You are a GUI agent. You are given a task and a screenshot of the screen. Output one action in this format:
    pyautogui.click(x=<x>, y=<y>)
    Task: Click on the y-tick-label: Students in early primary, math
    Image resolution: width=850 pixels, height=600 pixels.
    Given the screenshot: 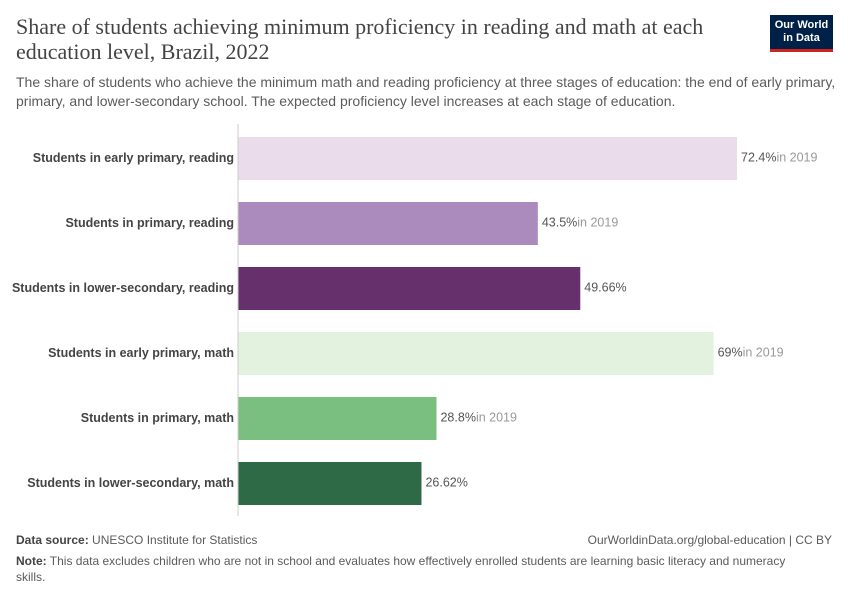 What is the action you would take?
    pyautogui.click(x=141, y=353)
    